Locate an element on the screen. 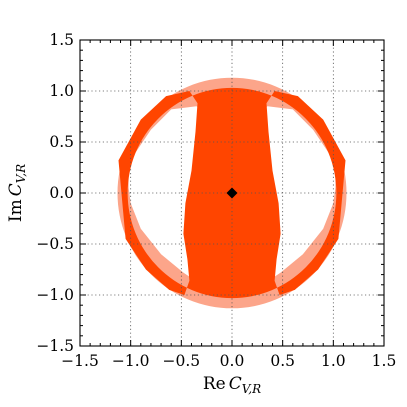 The width and height of the screenshot is (407, 407). x-tick-label: 1.0 is located at coordinates (333, 361).